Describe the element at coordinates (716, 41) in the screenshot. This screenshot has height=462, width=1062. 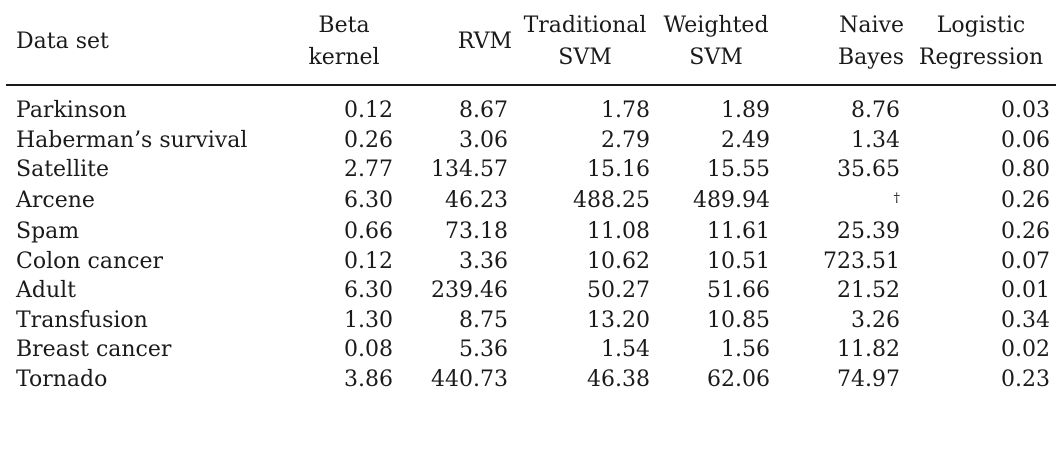
I see `header-weighted-svm: Weighted SVM` at that location.